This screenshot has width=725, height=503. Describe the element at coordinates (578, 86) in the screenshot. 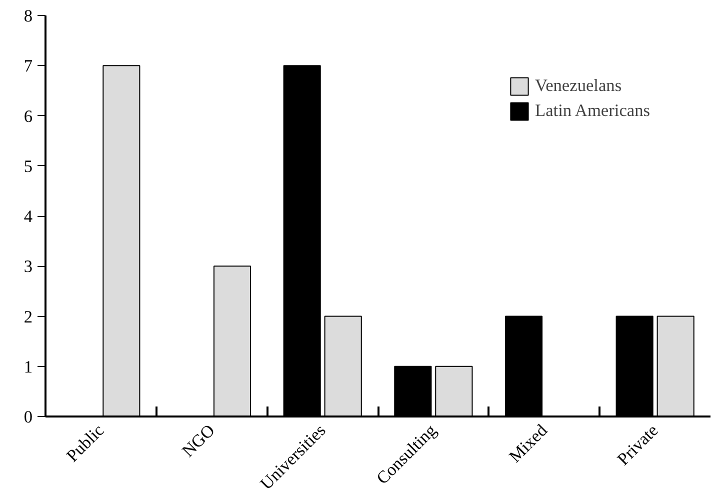

I see `legend-label: Venezuelans` at that location.